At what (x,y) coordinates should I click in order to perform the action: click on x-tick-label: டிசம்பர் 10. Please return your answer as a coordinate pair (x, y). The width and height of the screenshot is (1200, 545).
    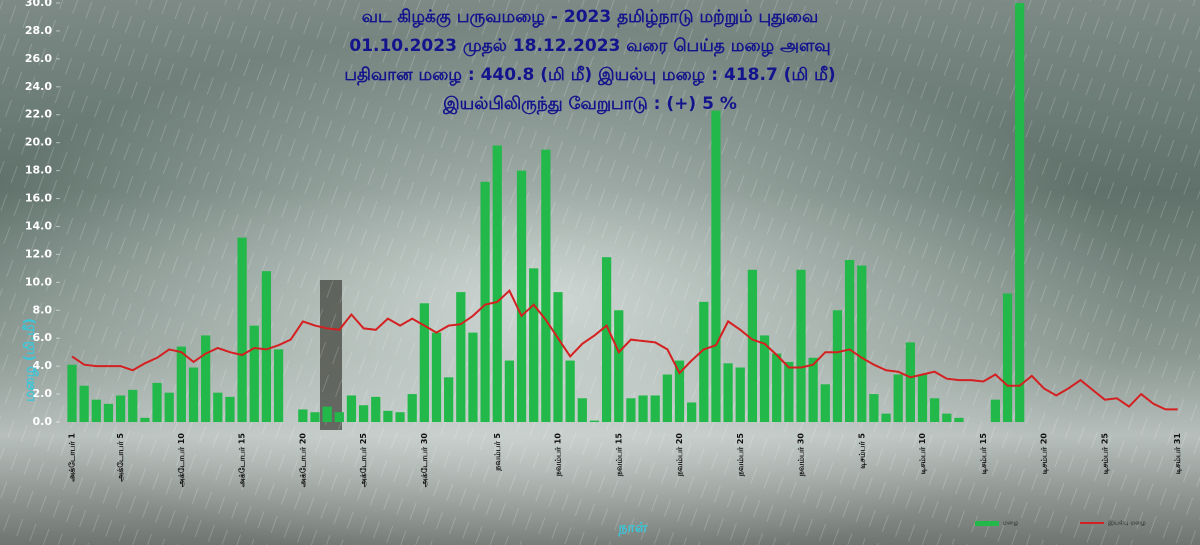
    Looking at the image, I should click on (923, 454).